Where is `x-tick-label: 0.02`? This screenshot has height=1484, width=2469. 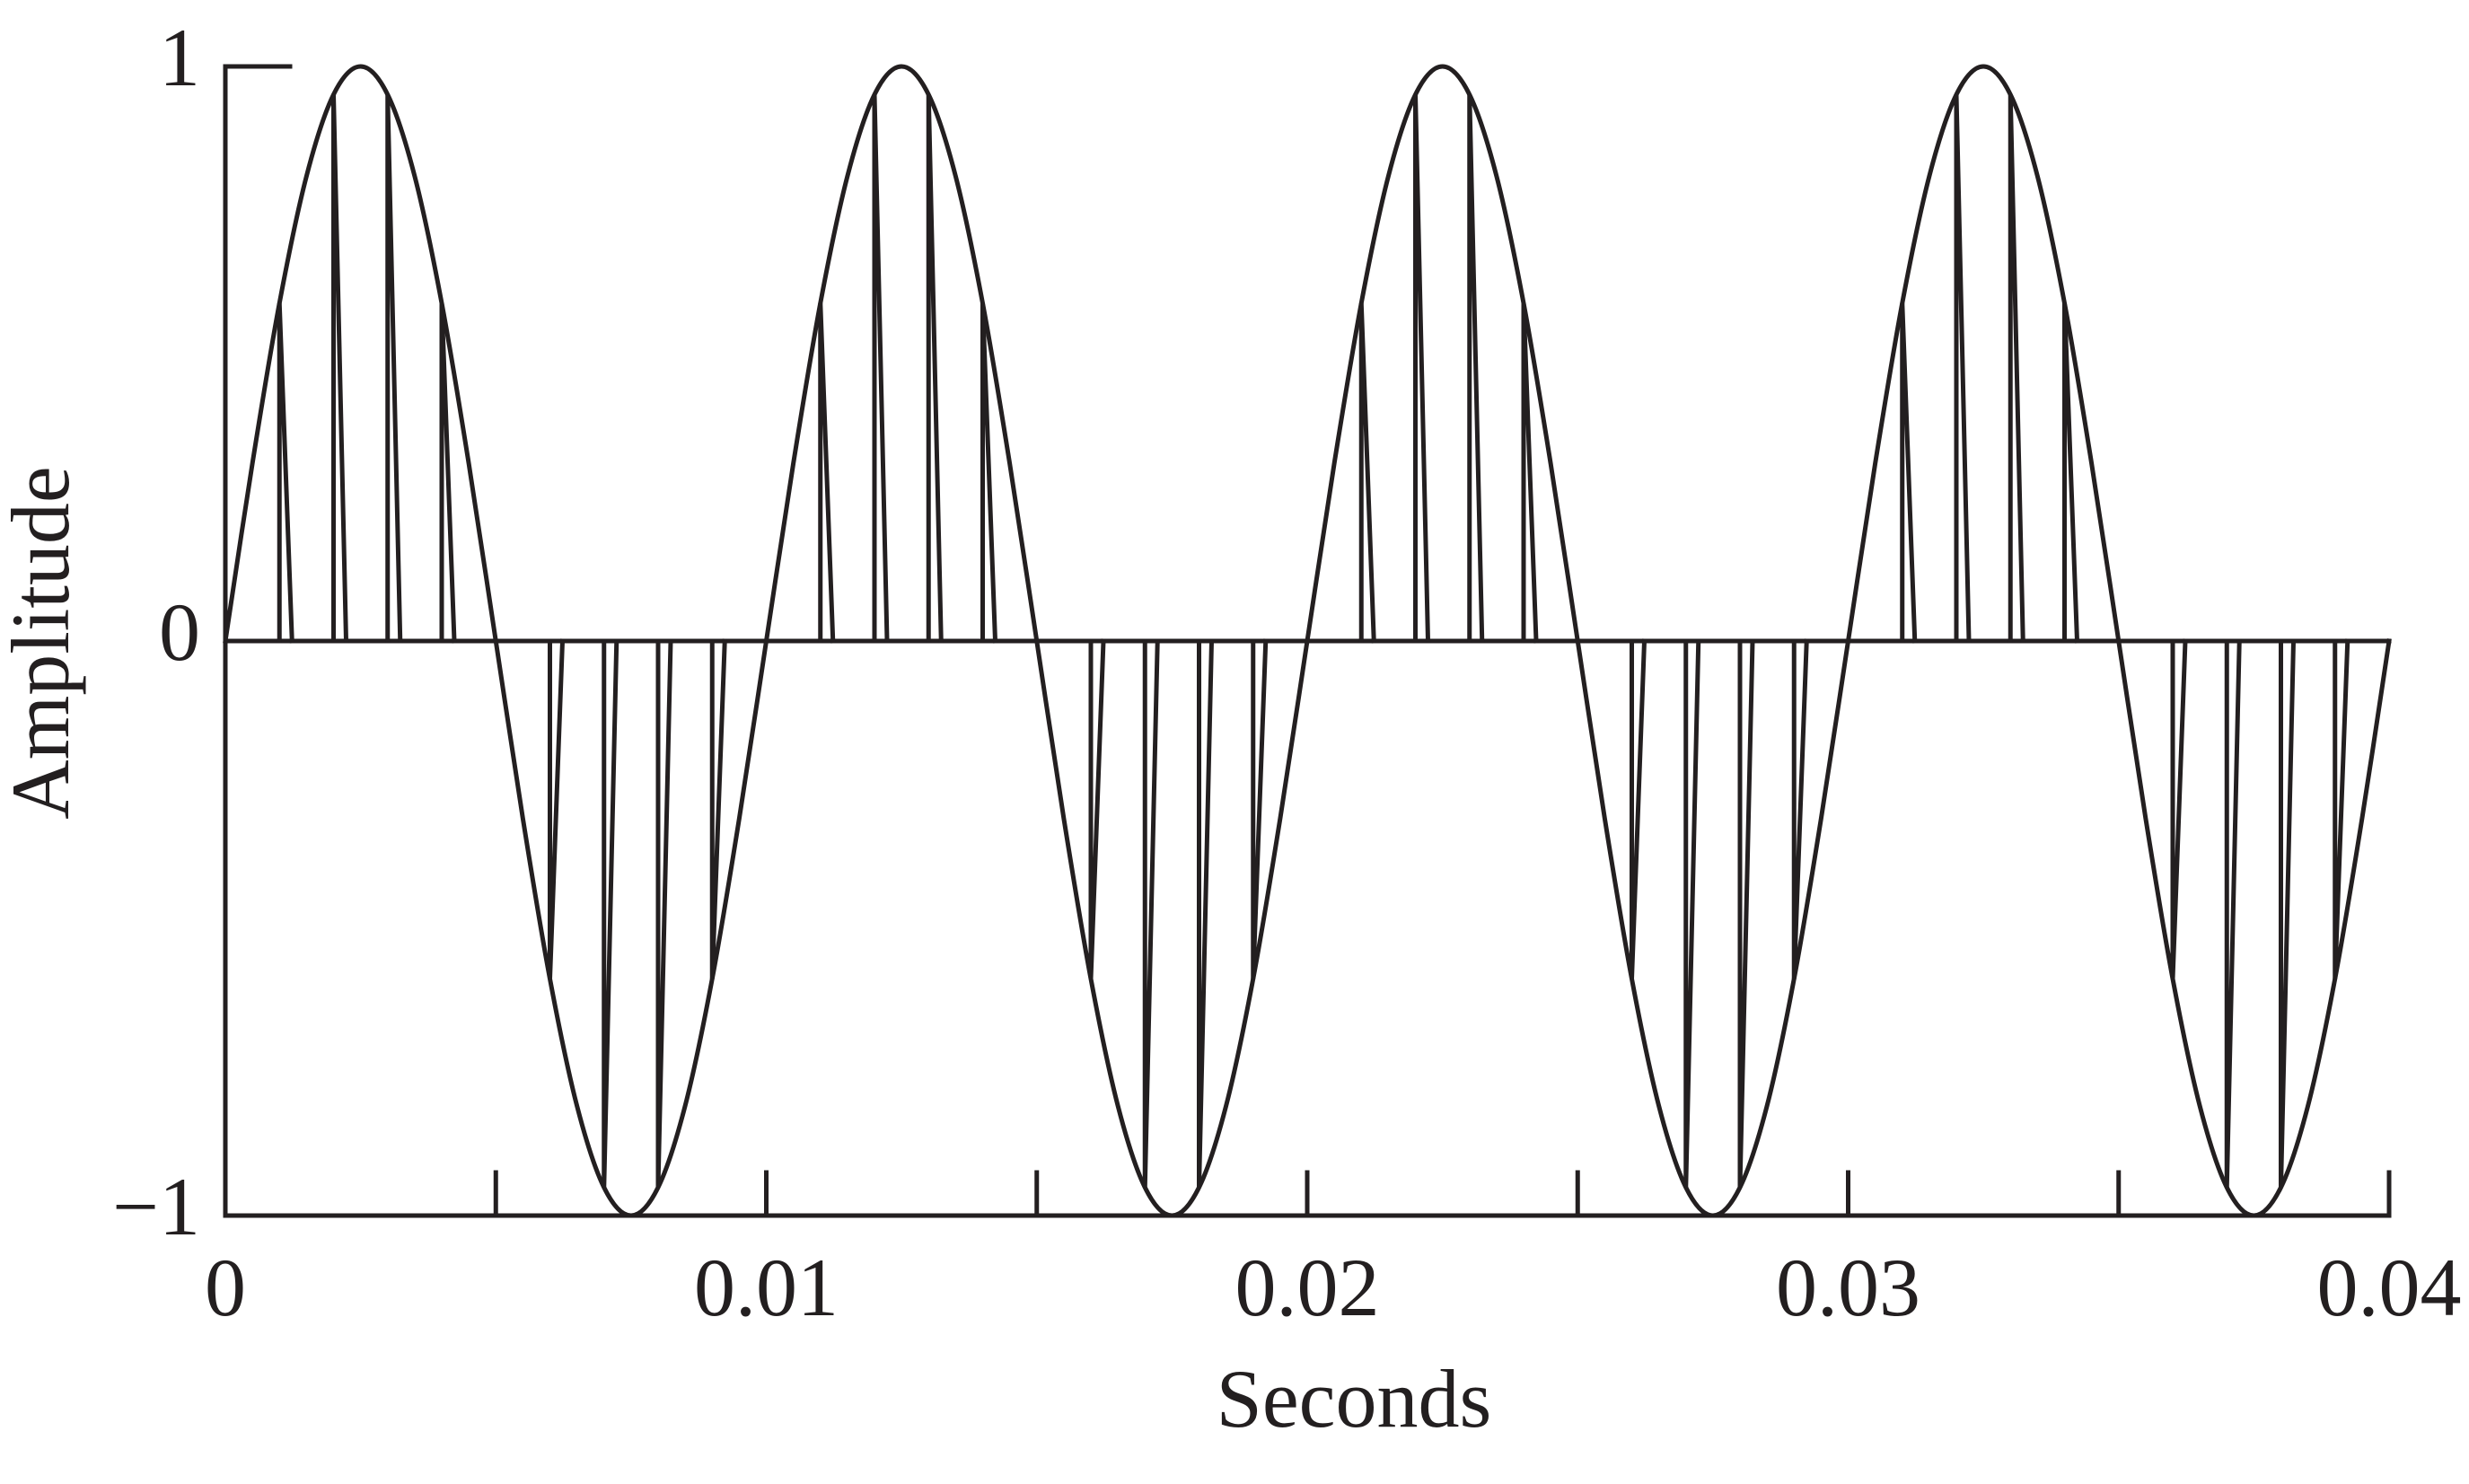 x-tick-label: 0.02 is located at coordinates (1307, 1287).